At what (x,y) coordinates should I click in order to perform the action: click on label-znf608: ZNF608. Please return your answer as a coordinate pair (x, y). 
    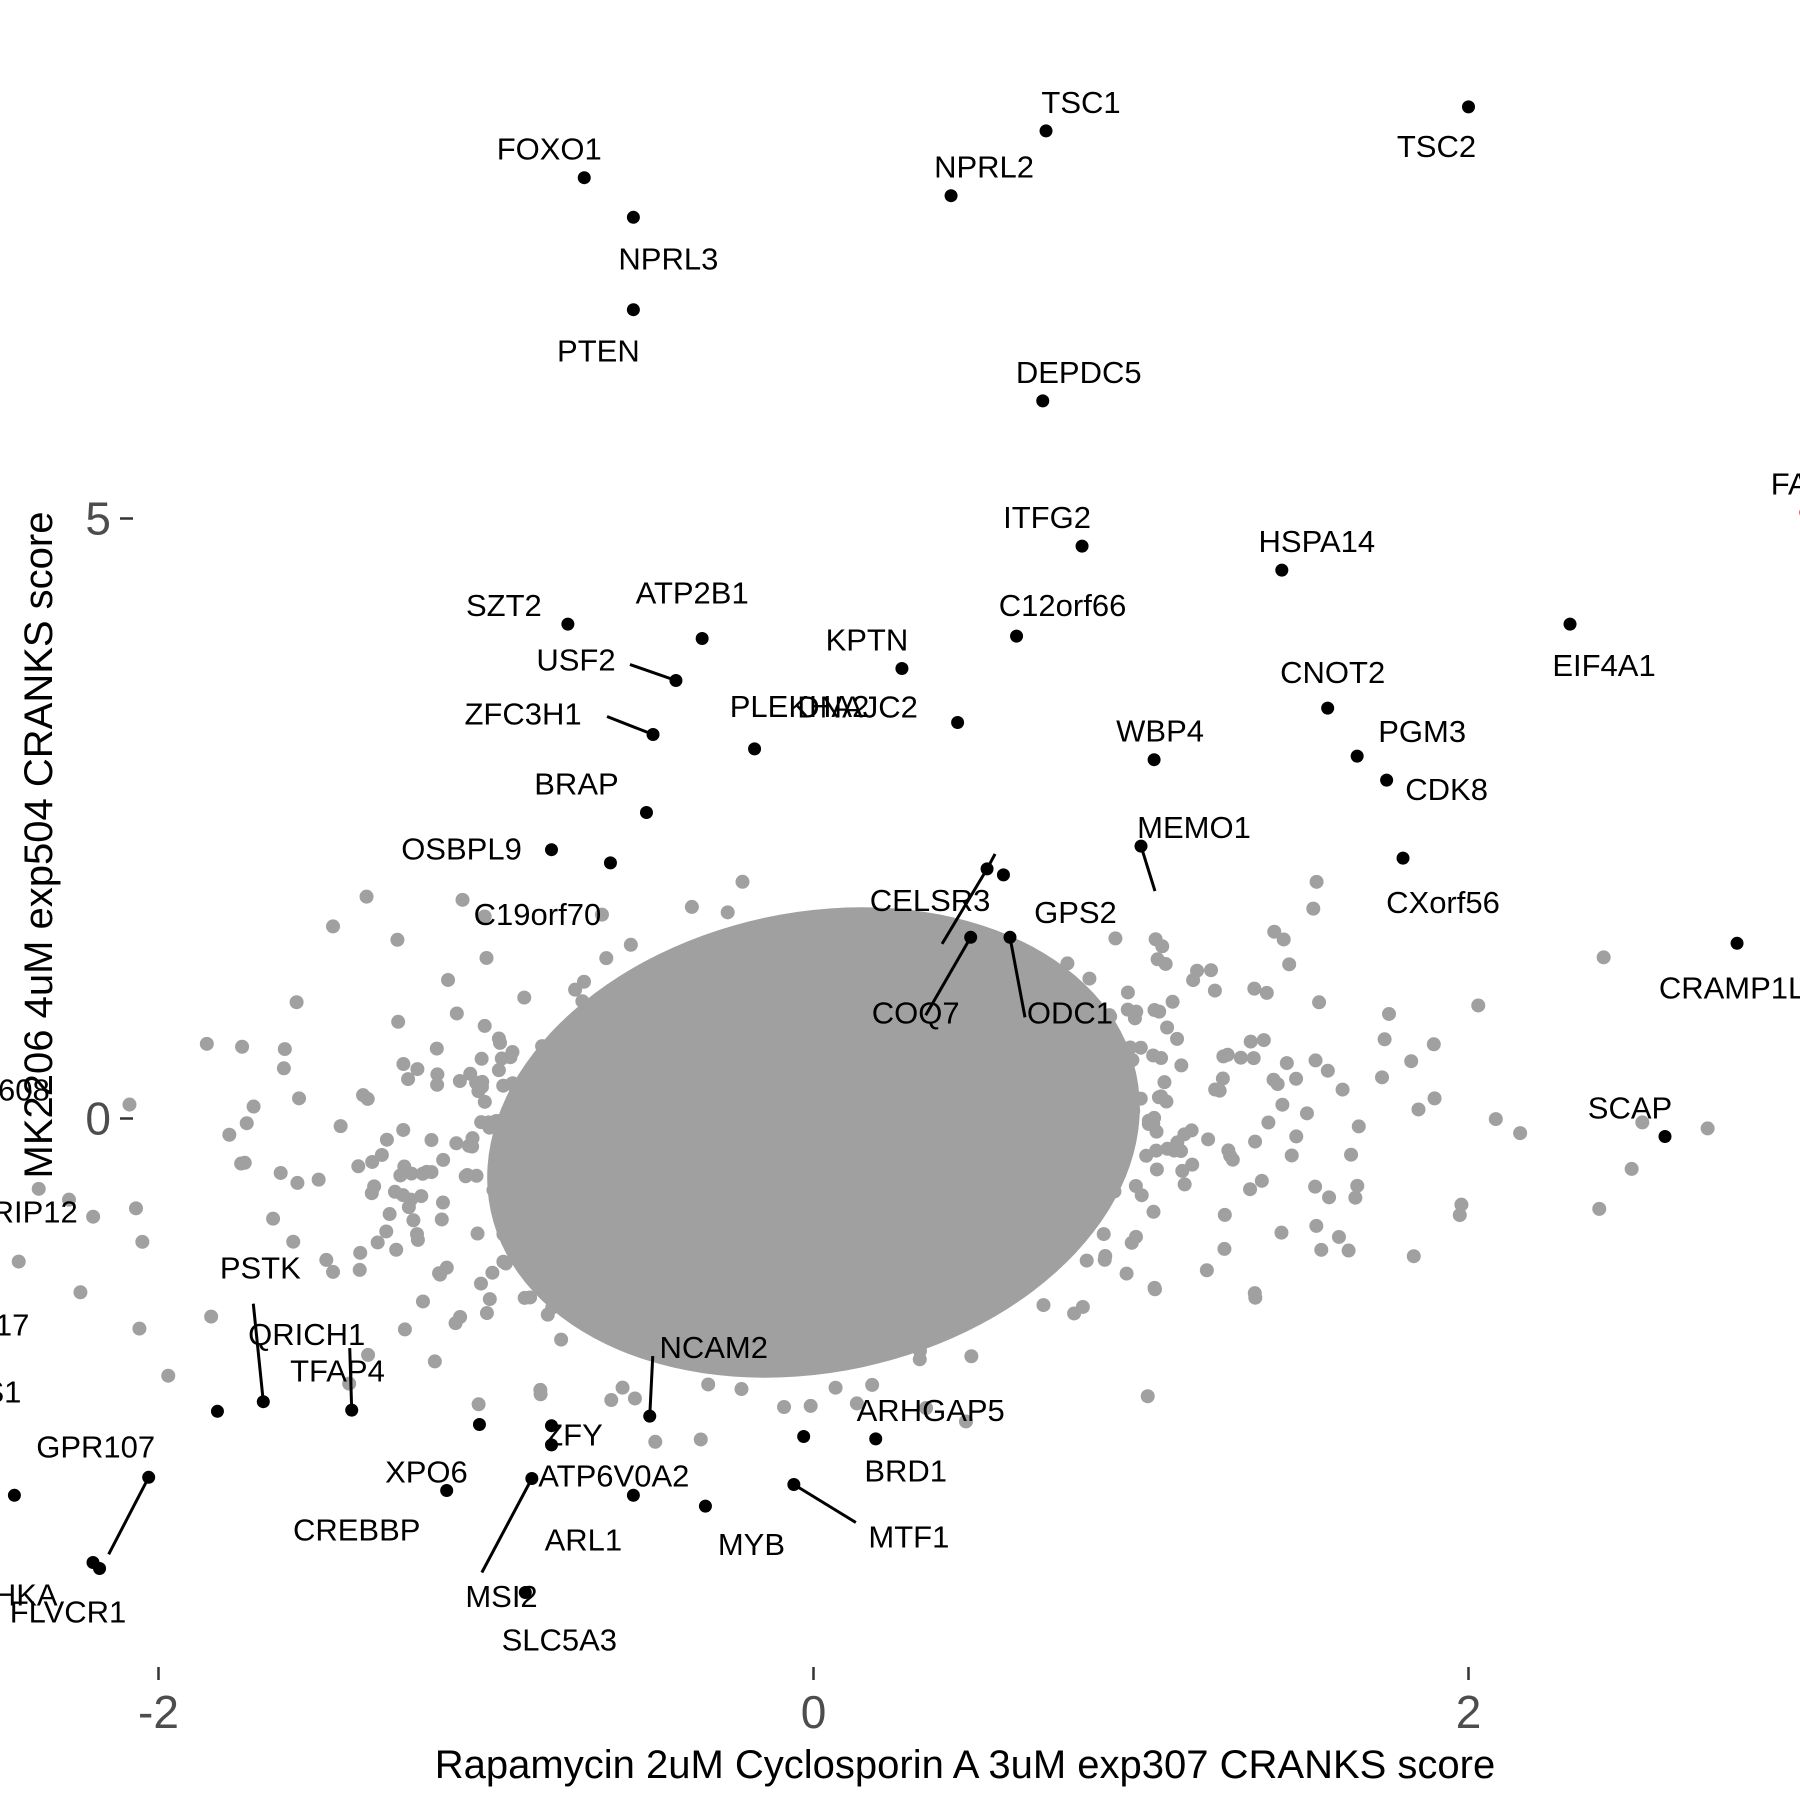
    Looking at the image, I should click on (25, 1090).